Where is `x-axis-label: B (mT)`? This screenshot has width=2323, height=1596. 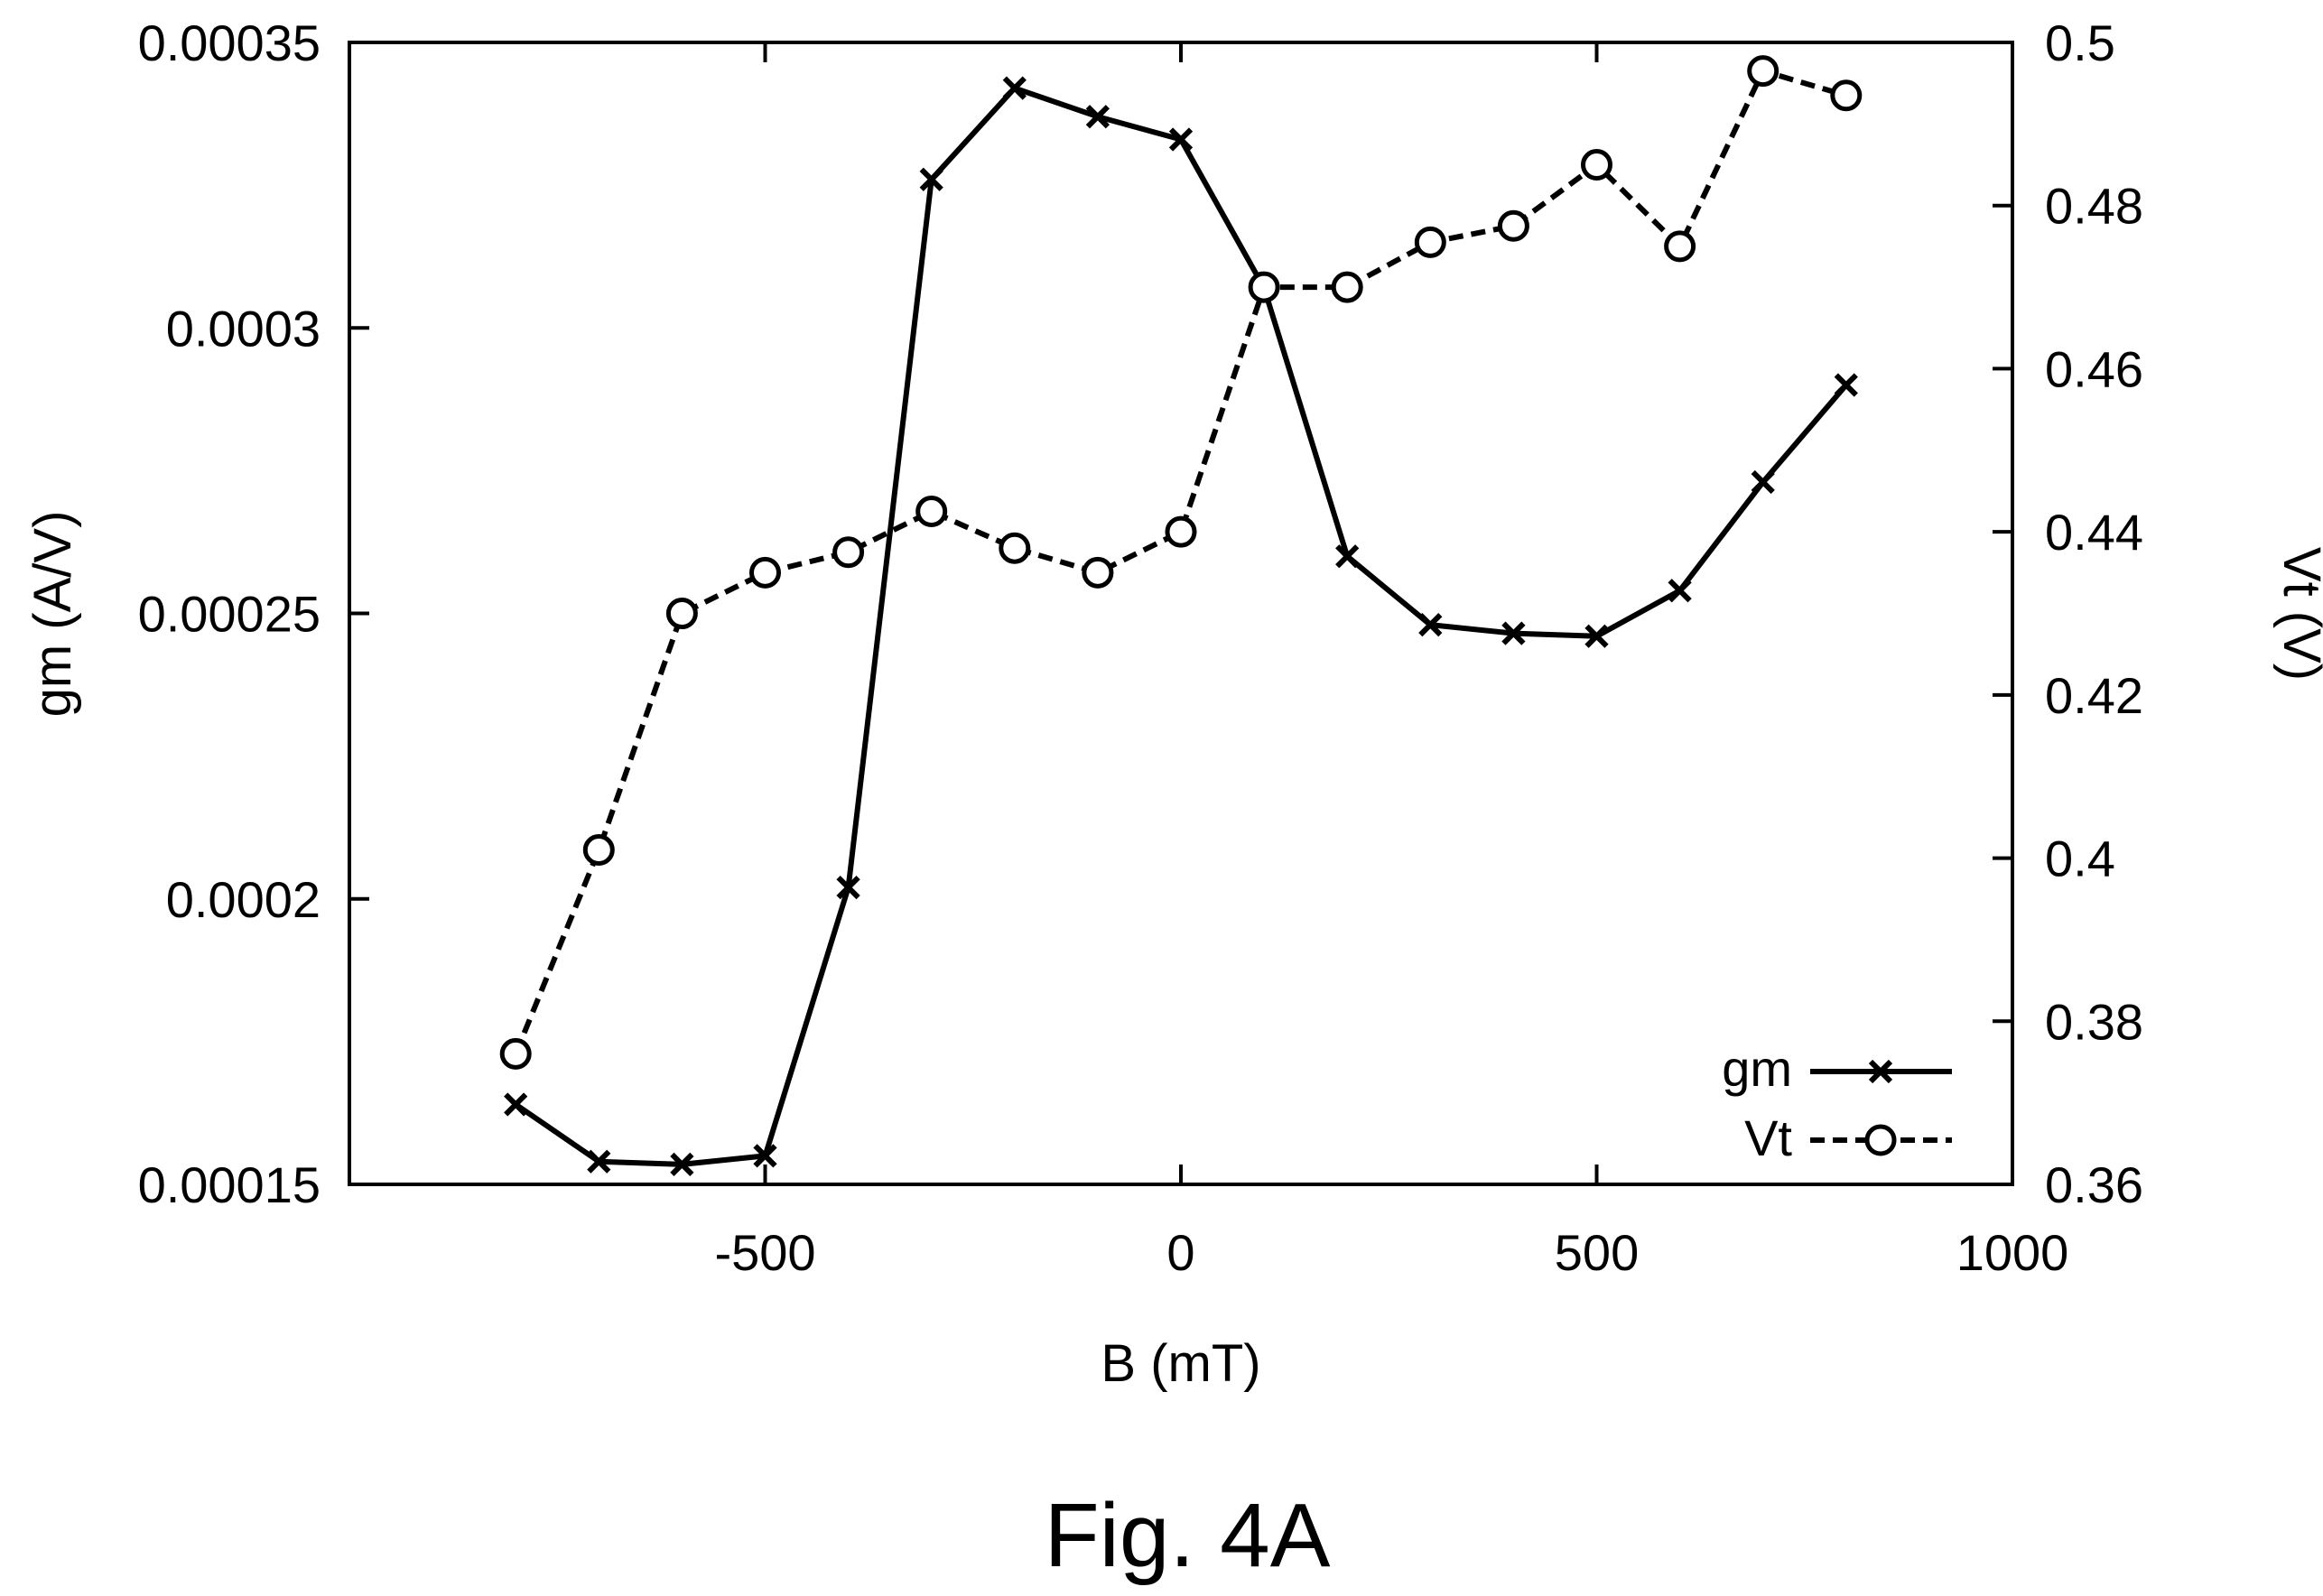
x-axis-label: B (mT) is located at coordinates (1180, 1364).